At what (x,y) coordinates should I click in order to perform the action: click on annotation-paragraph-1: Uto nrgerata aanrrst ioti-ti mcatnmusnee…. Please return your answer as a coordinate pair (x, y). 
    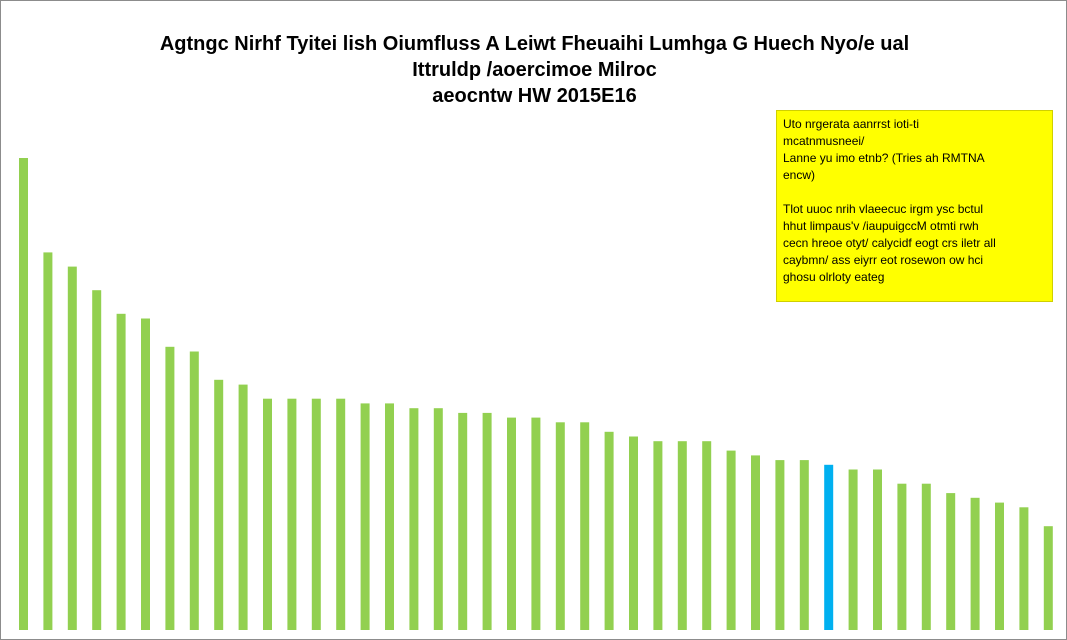
    Looking at the image, I should click on (914, 150).